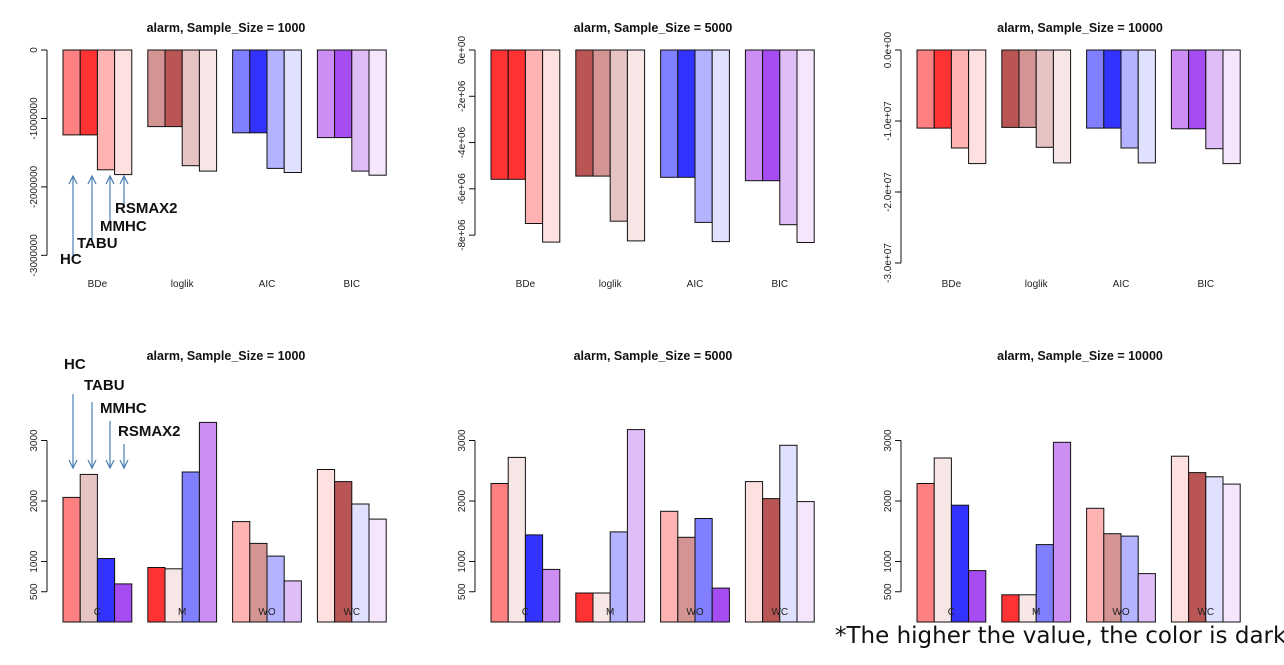  Describe the element at coordinates (34, 186) in the screenshot. I see `y-tick-label: -2000000` at that location.